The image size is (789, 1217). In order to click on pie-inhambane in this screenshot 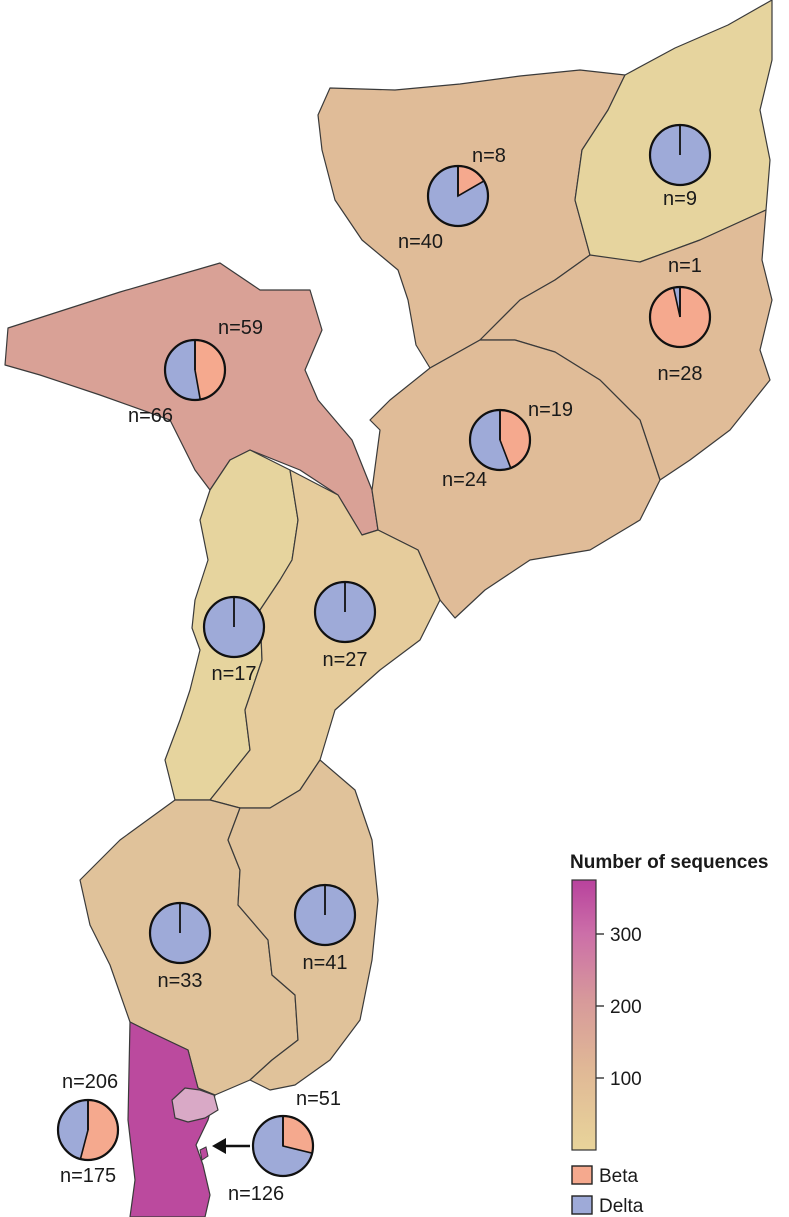, I will do `click(325, 915)`.